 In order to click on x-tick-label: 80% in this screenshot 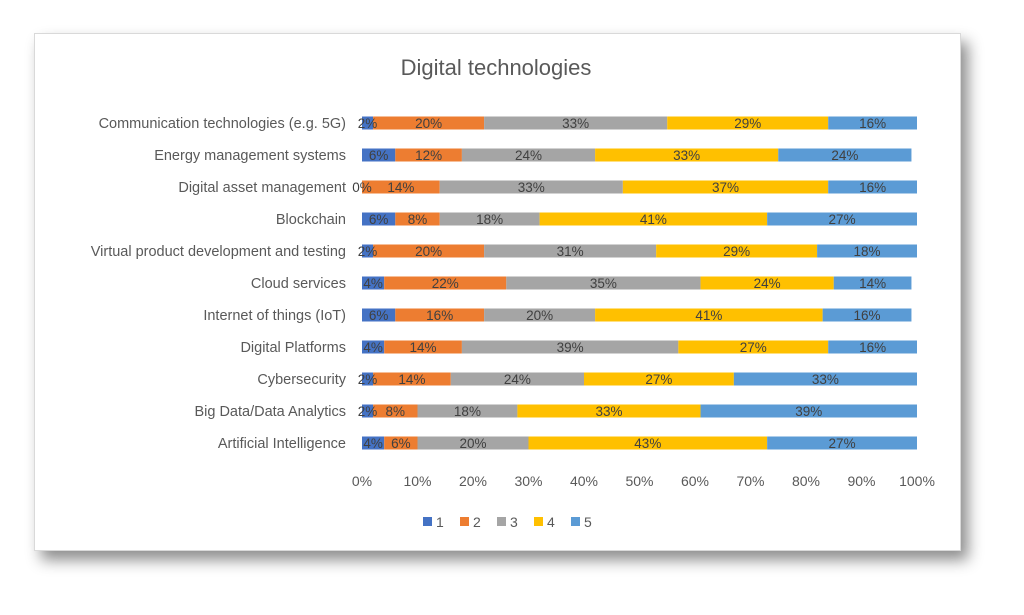, I will do `click(806, 481)`.